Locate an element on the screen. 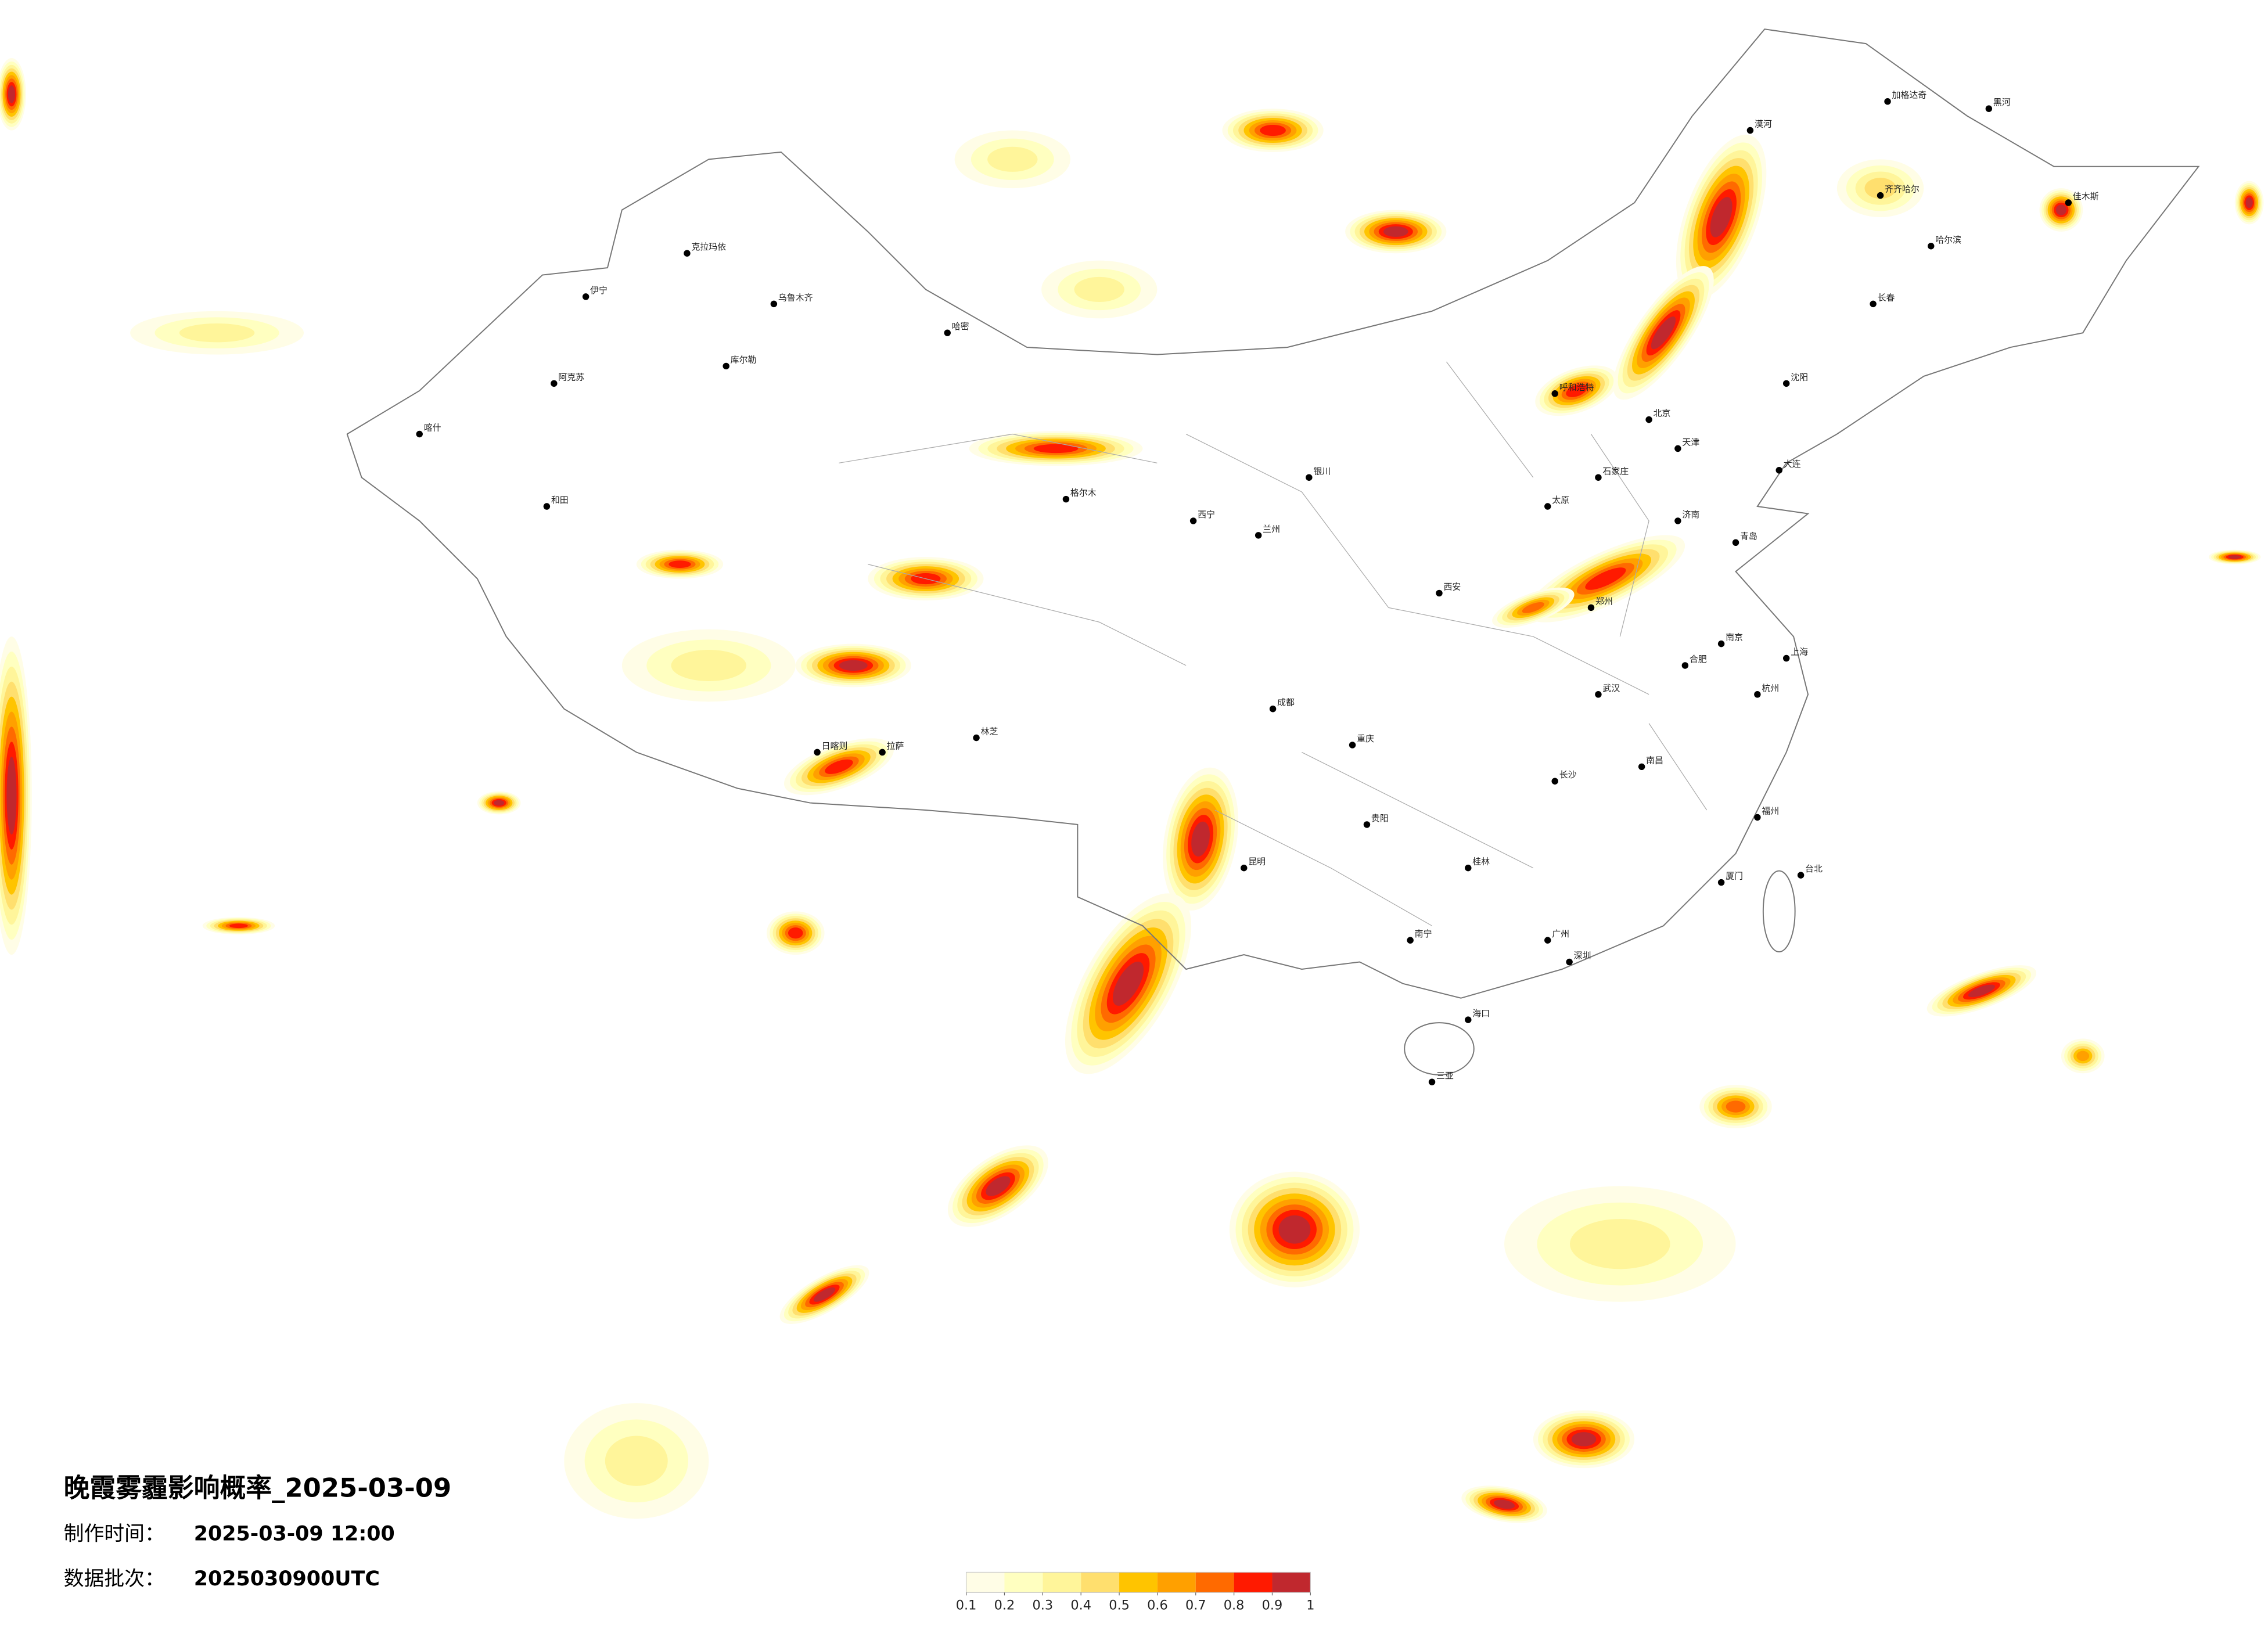 The height and width of the screenshot is (1626, 2268). city-label: 郑州 is located at coordinates (1604, 601).